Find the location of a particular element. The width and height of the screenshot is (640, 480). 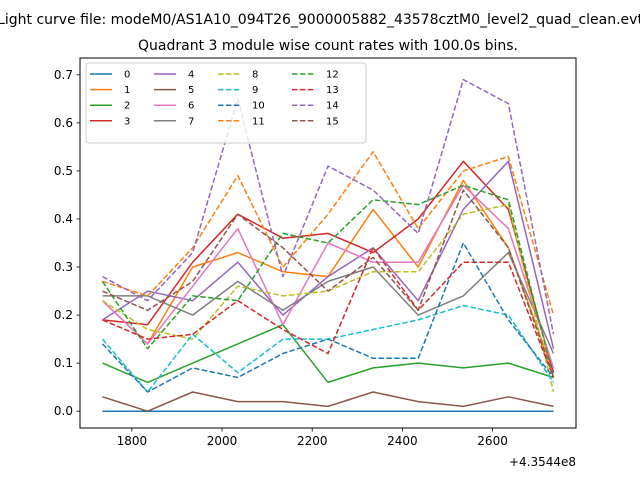

y-tick-label: 0.3 is located at coordinates (63, 267).